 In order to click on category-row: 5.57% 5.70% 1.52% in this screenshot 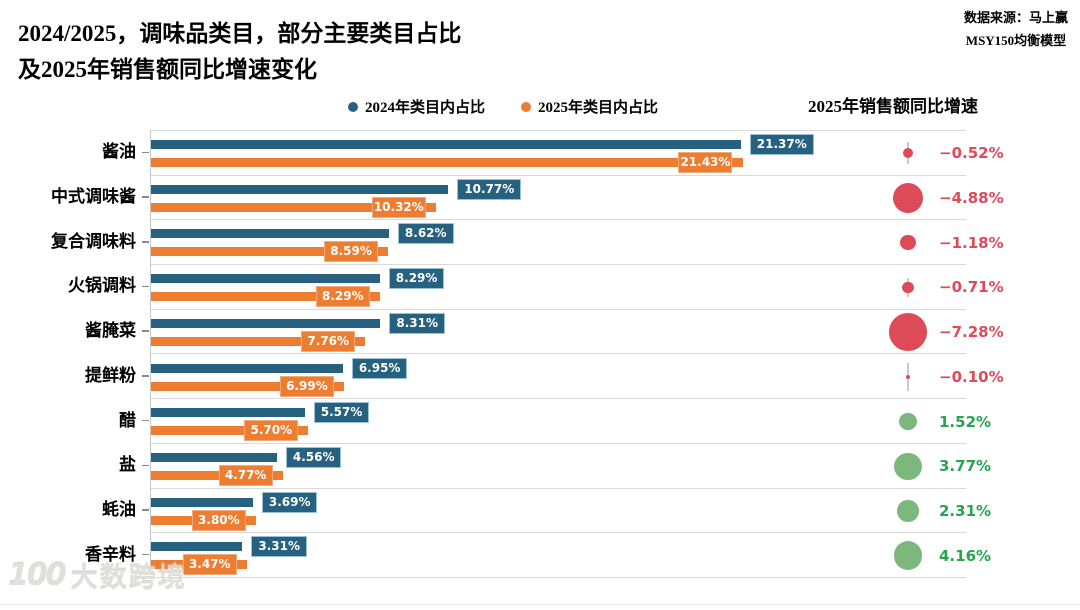, I will do `click(571, 421)`.